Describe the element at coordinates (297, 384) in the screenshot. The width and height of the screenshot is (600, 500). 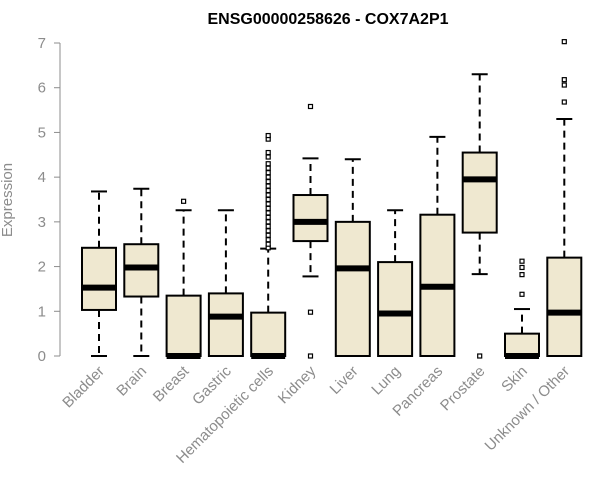
I see `x-tick-label: Kidney` at that location.